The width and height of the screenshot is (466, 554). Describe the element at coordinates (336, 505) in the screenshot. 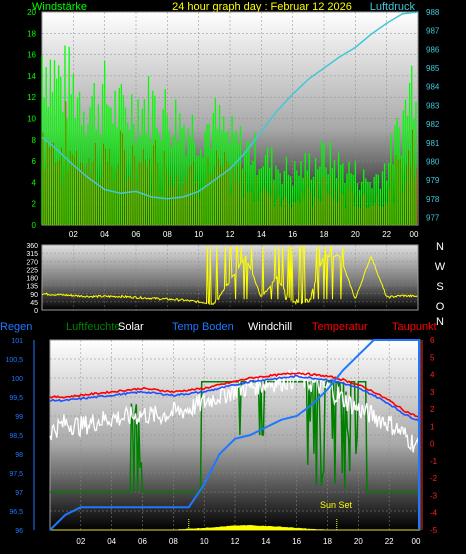

I see `sun-set-label: Sun Set` at that location.